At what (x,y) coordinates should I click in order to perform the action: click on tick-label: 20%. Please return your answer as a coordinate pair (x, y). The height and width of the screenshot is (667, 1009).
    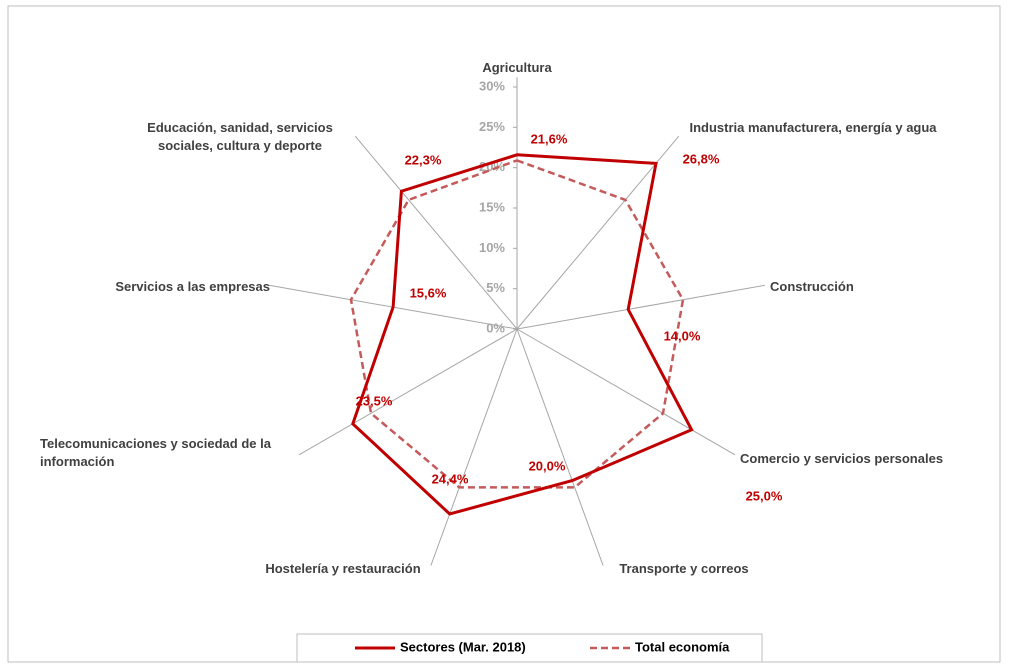
    Looking at the image, I should click on (492, 166).